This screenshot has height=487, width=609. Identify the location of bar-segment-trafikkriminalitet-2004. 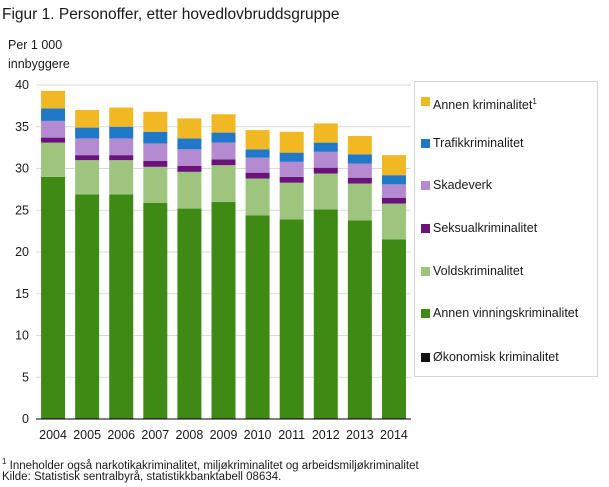
(53, 114).